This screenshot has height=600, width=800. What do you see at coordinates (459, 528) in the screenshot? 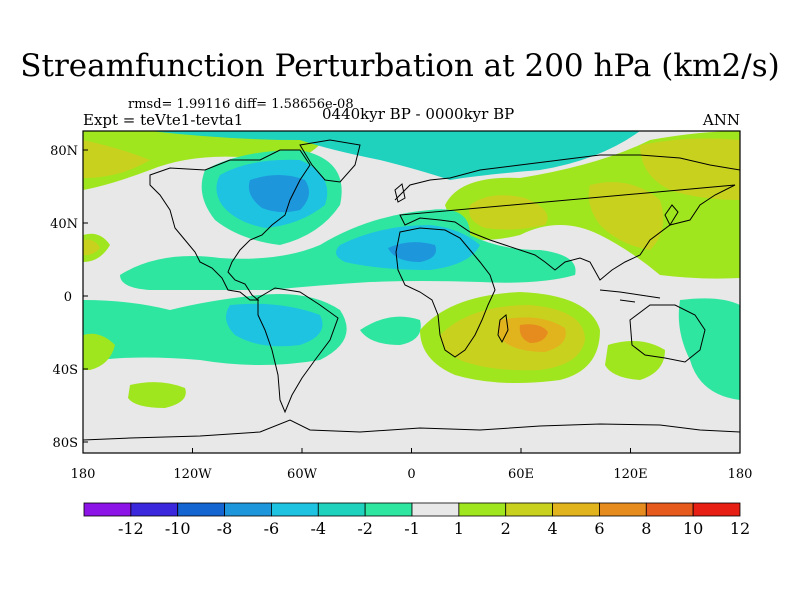
I see `colorbar-label-7: 1` at bounding box center [459, 528].